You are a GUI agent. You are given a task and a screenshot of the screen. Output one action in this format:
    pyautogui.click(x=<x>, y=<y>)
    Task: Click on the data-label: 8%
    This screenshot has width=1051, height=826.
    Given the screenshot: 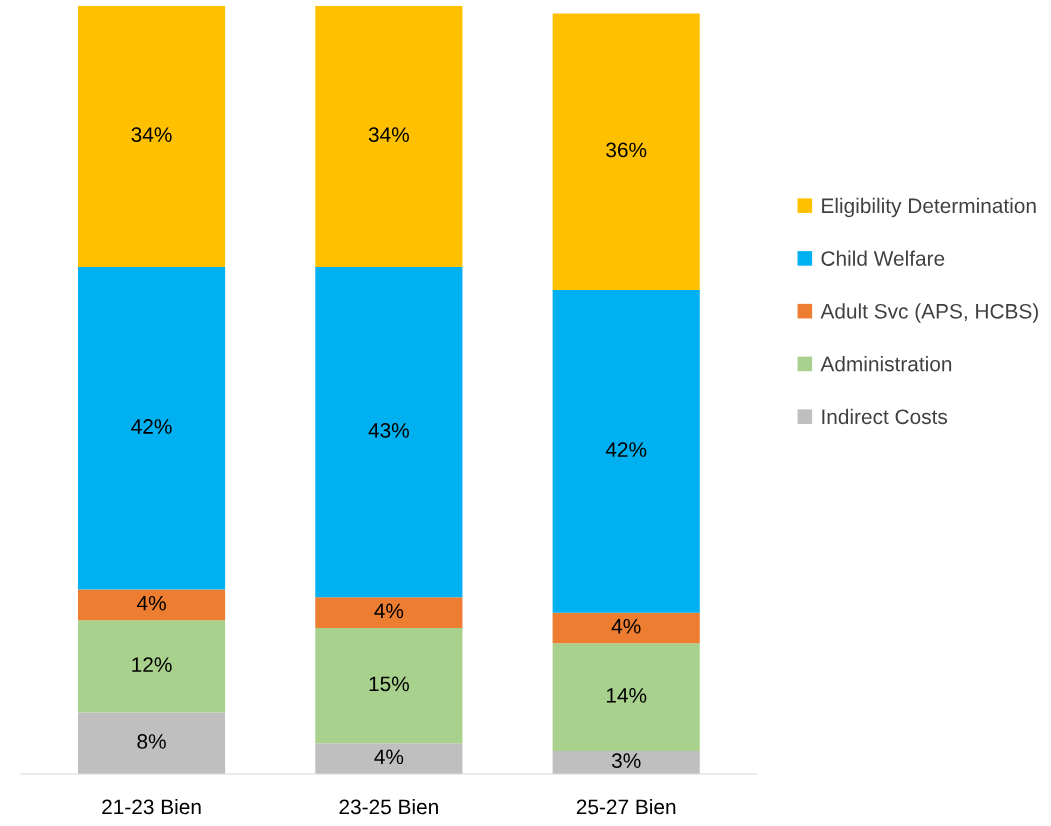 What is the action you would take?
    pyautogui.click(x=151, y=741)
    